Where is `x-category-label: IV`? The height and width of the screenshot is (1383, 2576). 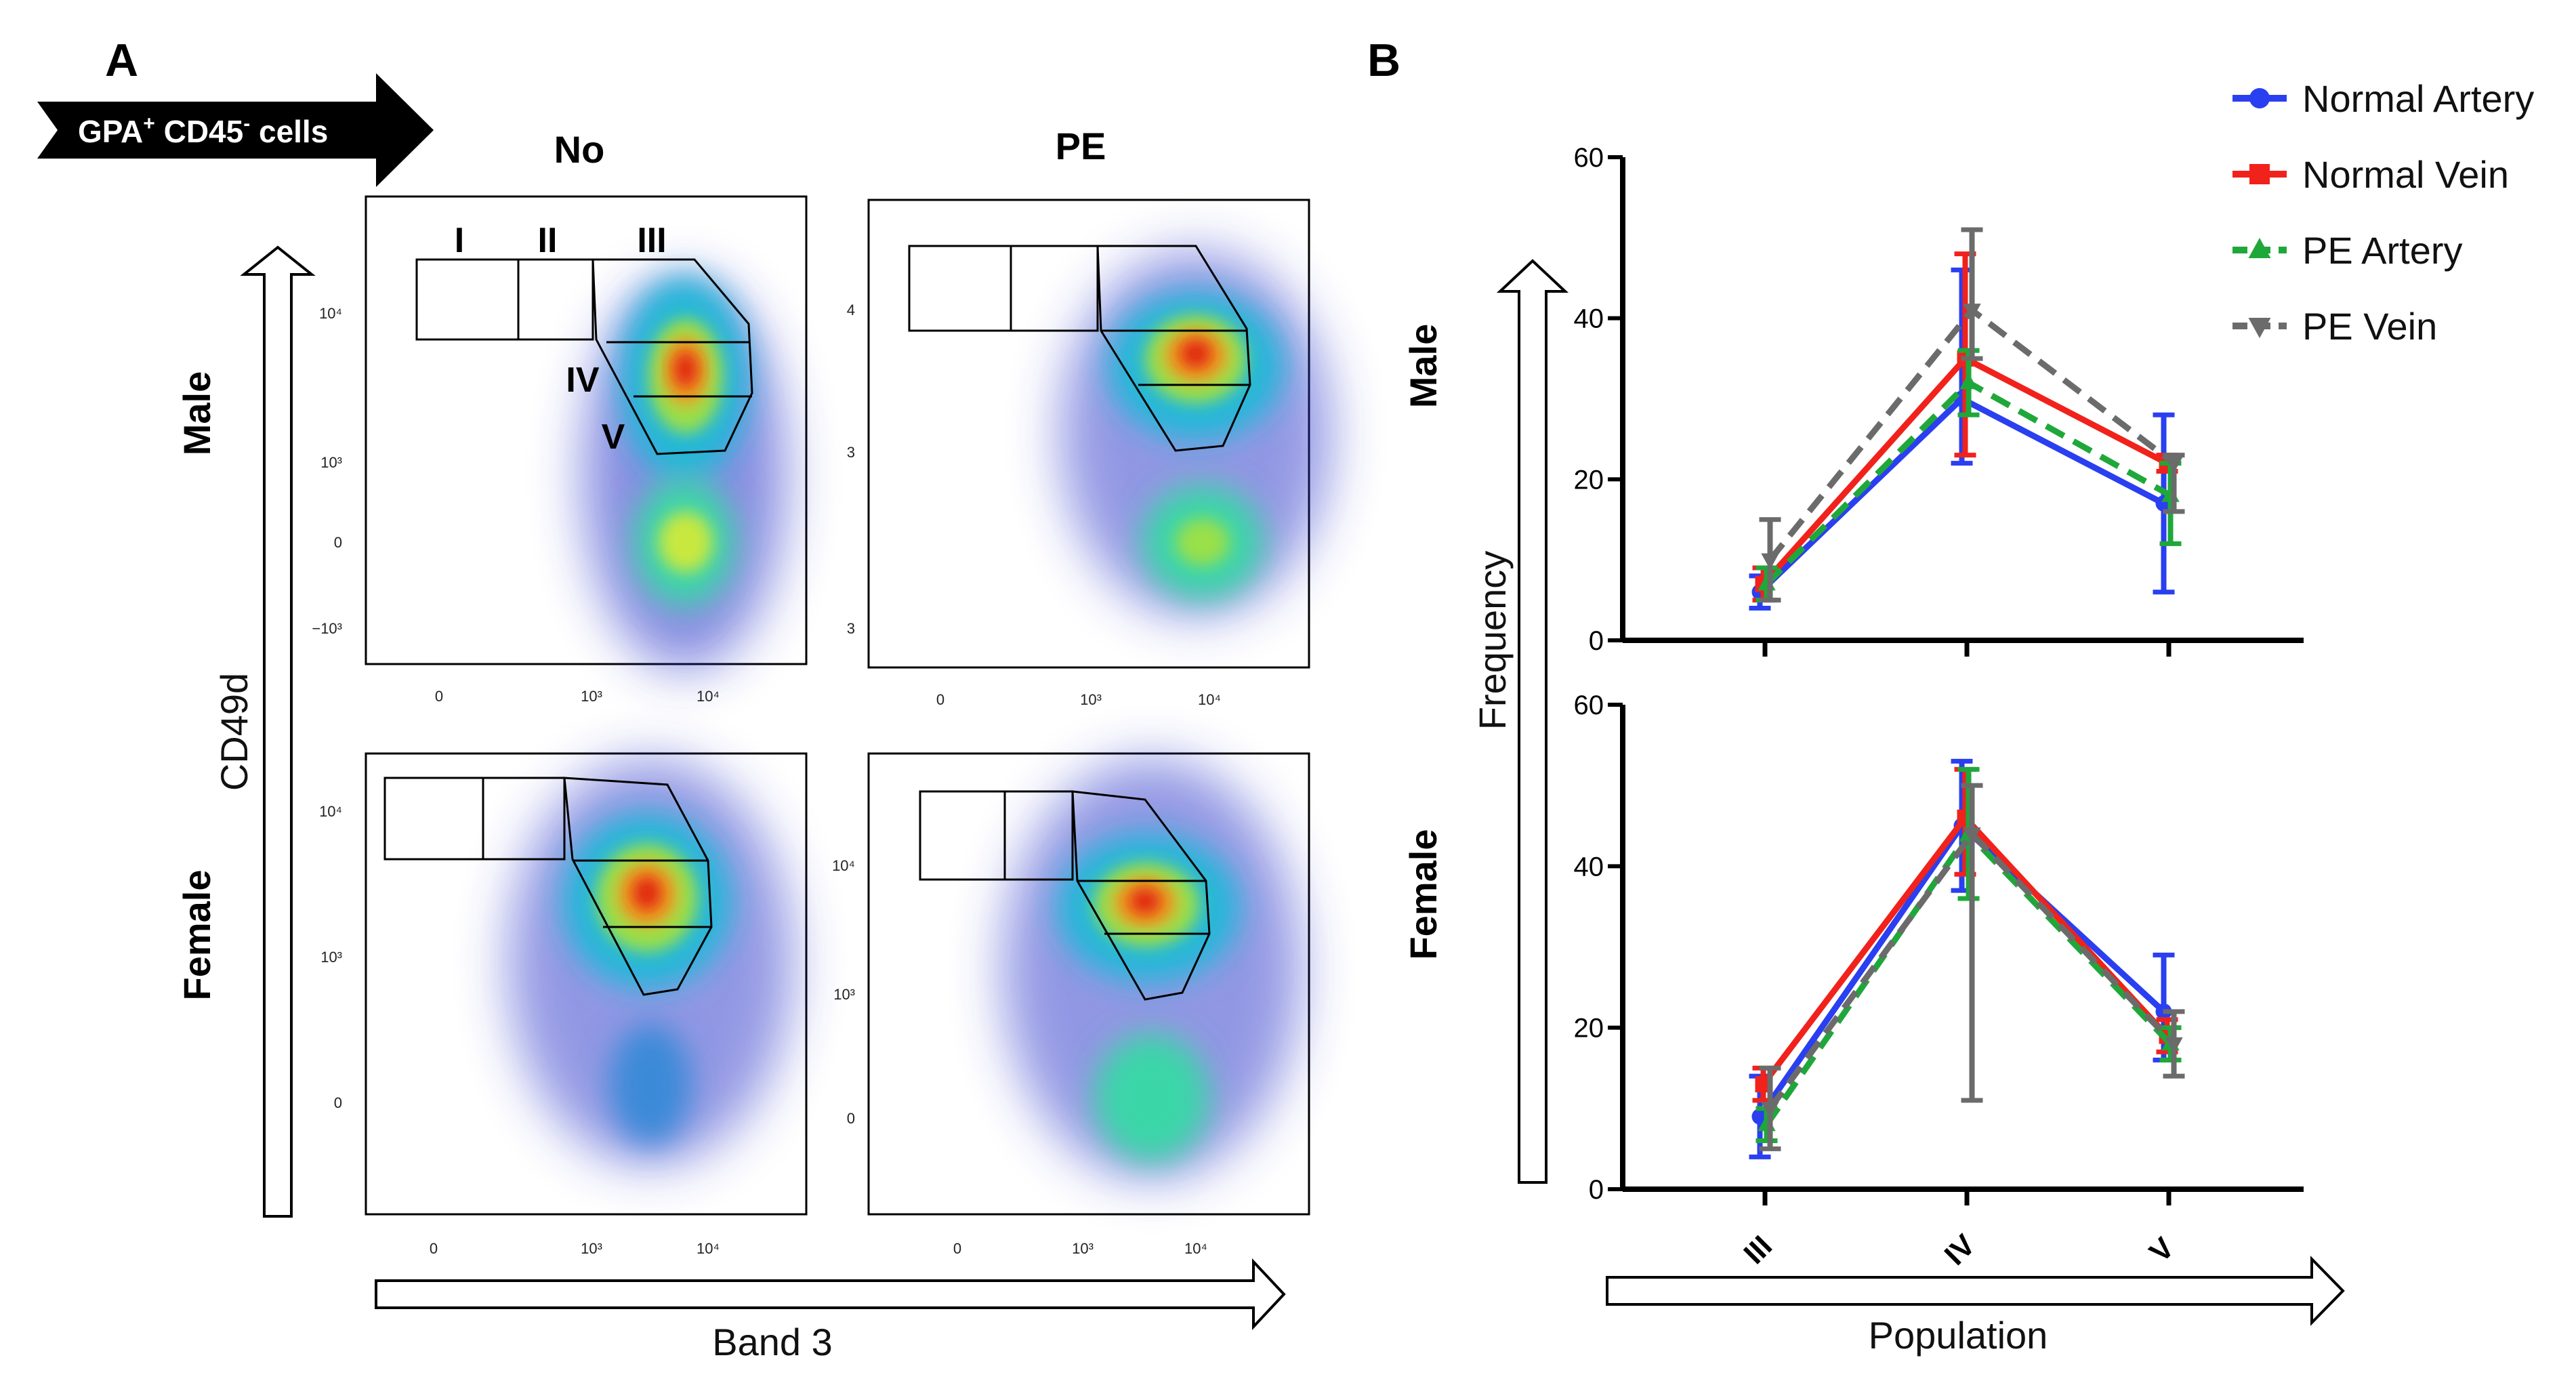 x-category-label: IV is located at coordinates (1960, 1250).